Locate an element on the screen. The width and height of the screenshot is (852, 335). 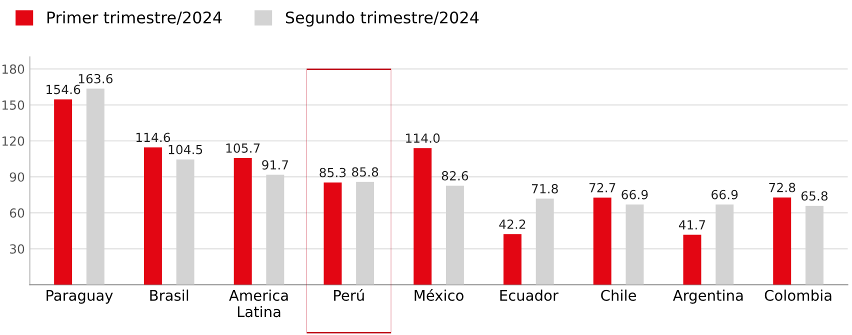
y-tick-label: 60 is located at coordinates (17, 213).